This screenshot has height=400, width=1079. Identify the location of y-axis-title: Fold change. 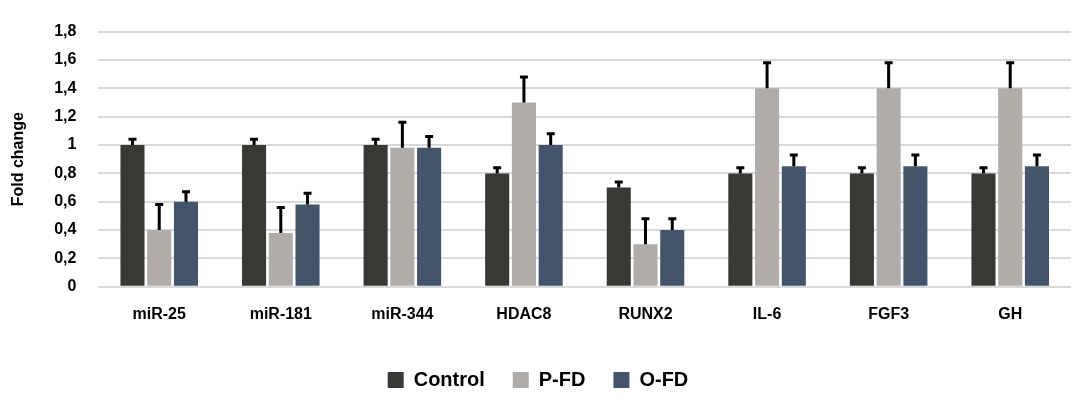
(18, 159).